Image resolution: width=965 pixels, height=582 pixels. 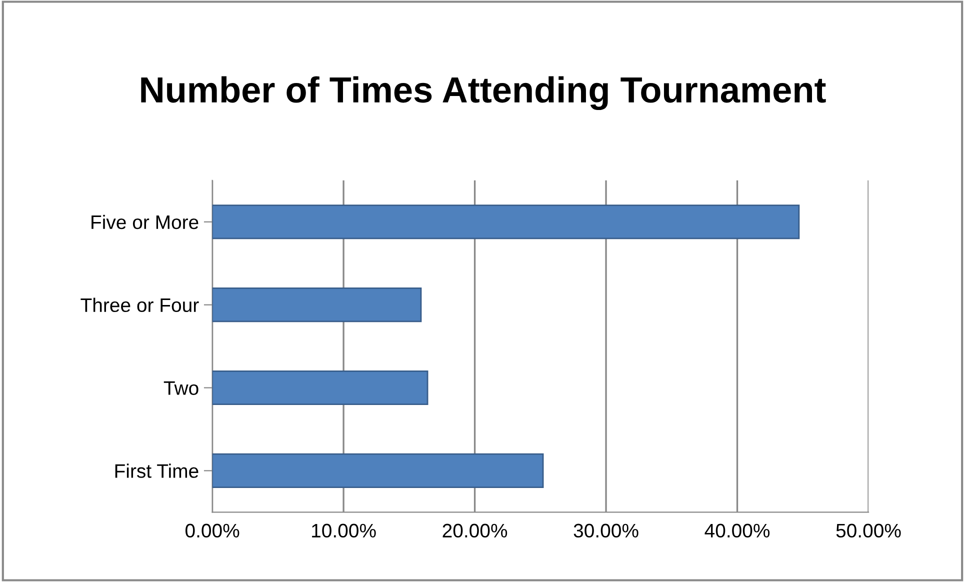 What do you see at coordinates (145, 222) in the screenshot?
I see `y-tick-label: Five or More` at bounding box center [145, 222].